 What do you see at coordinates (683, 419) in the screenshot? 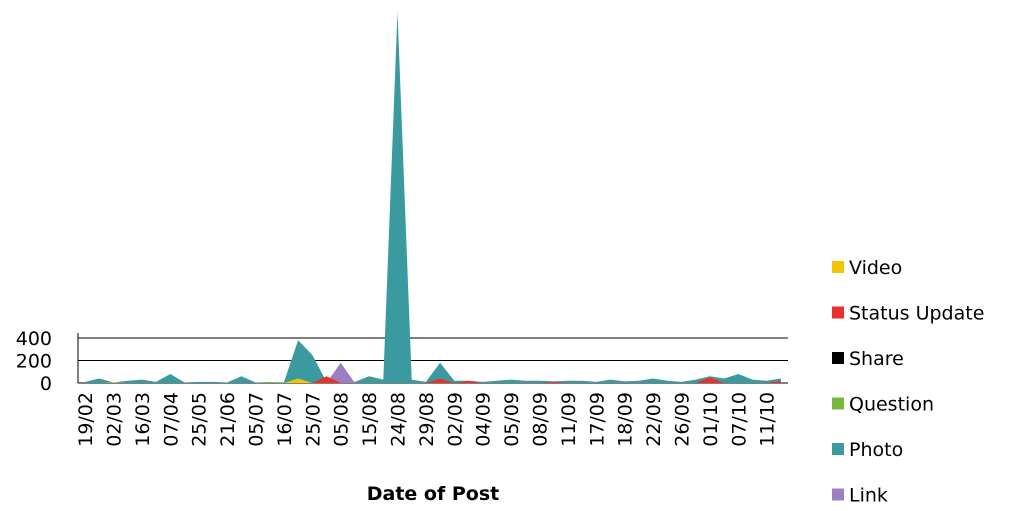
I see `x-tick-label: 26/09` at bounding box center [683, 419].